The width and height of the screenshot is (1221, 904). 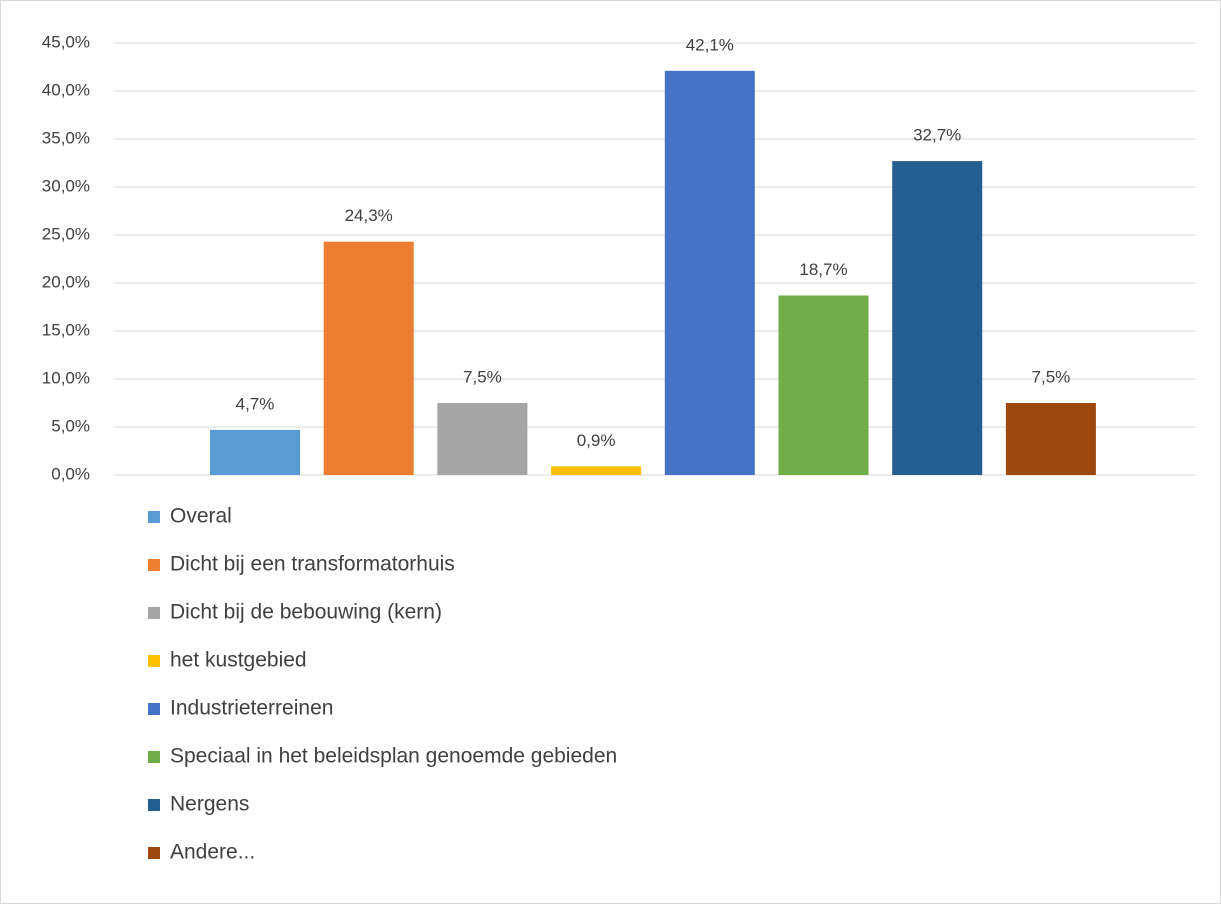 I want to click on y-tick-label: 40,0%, so click(x=66, y=89).